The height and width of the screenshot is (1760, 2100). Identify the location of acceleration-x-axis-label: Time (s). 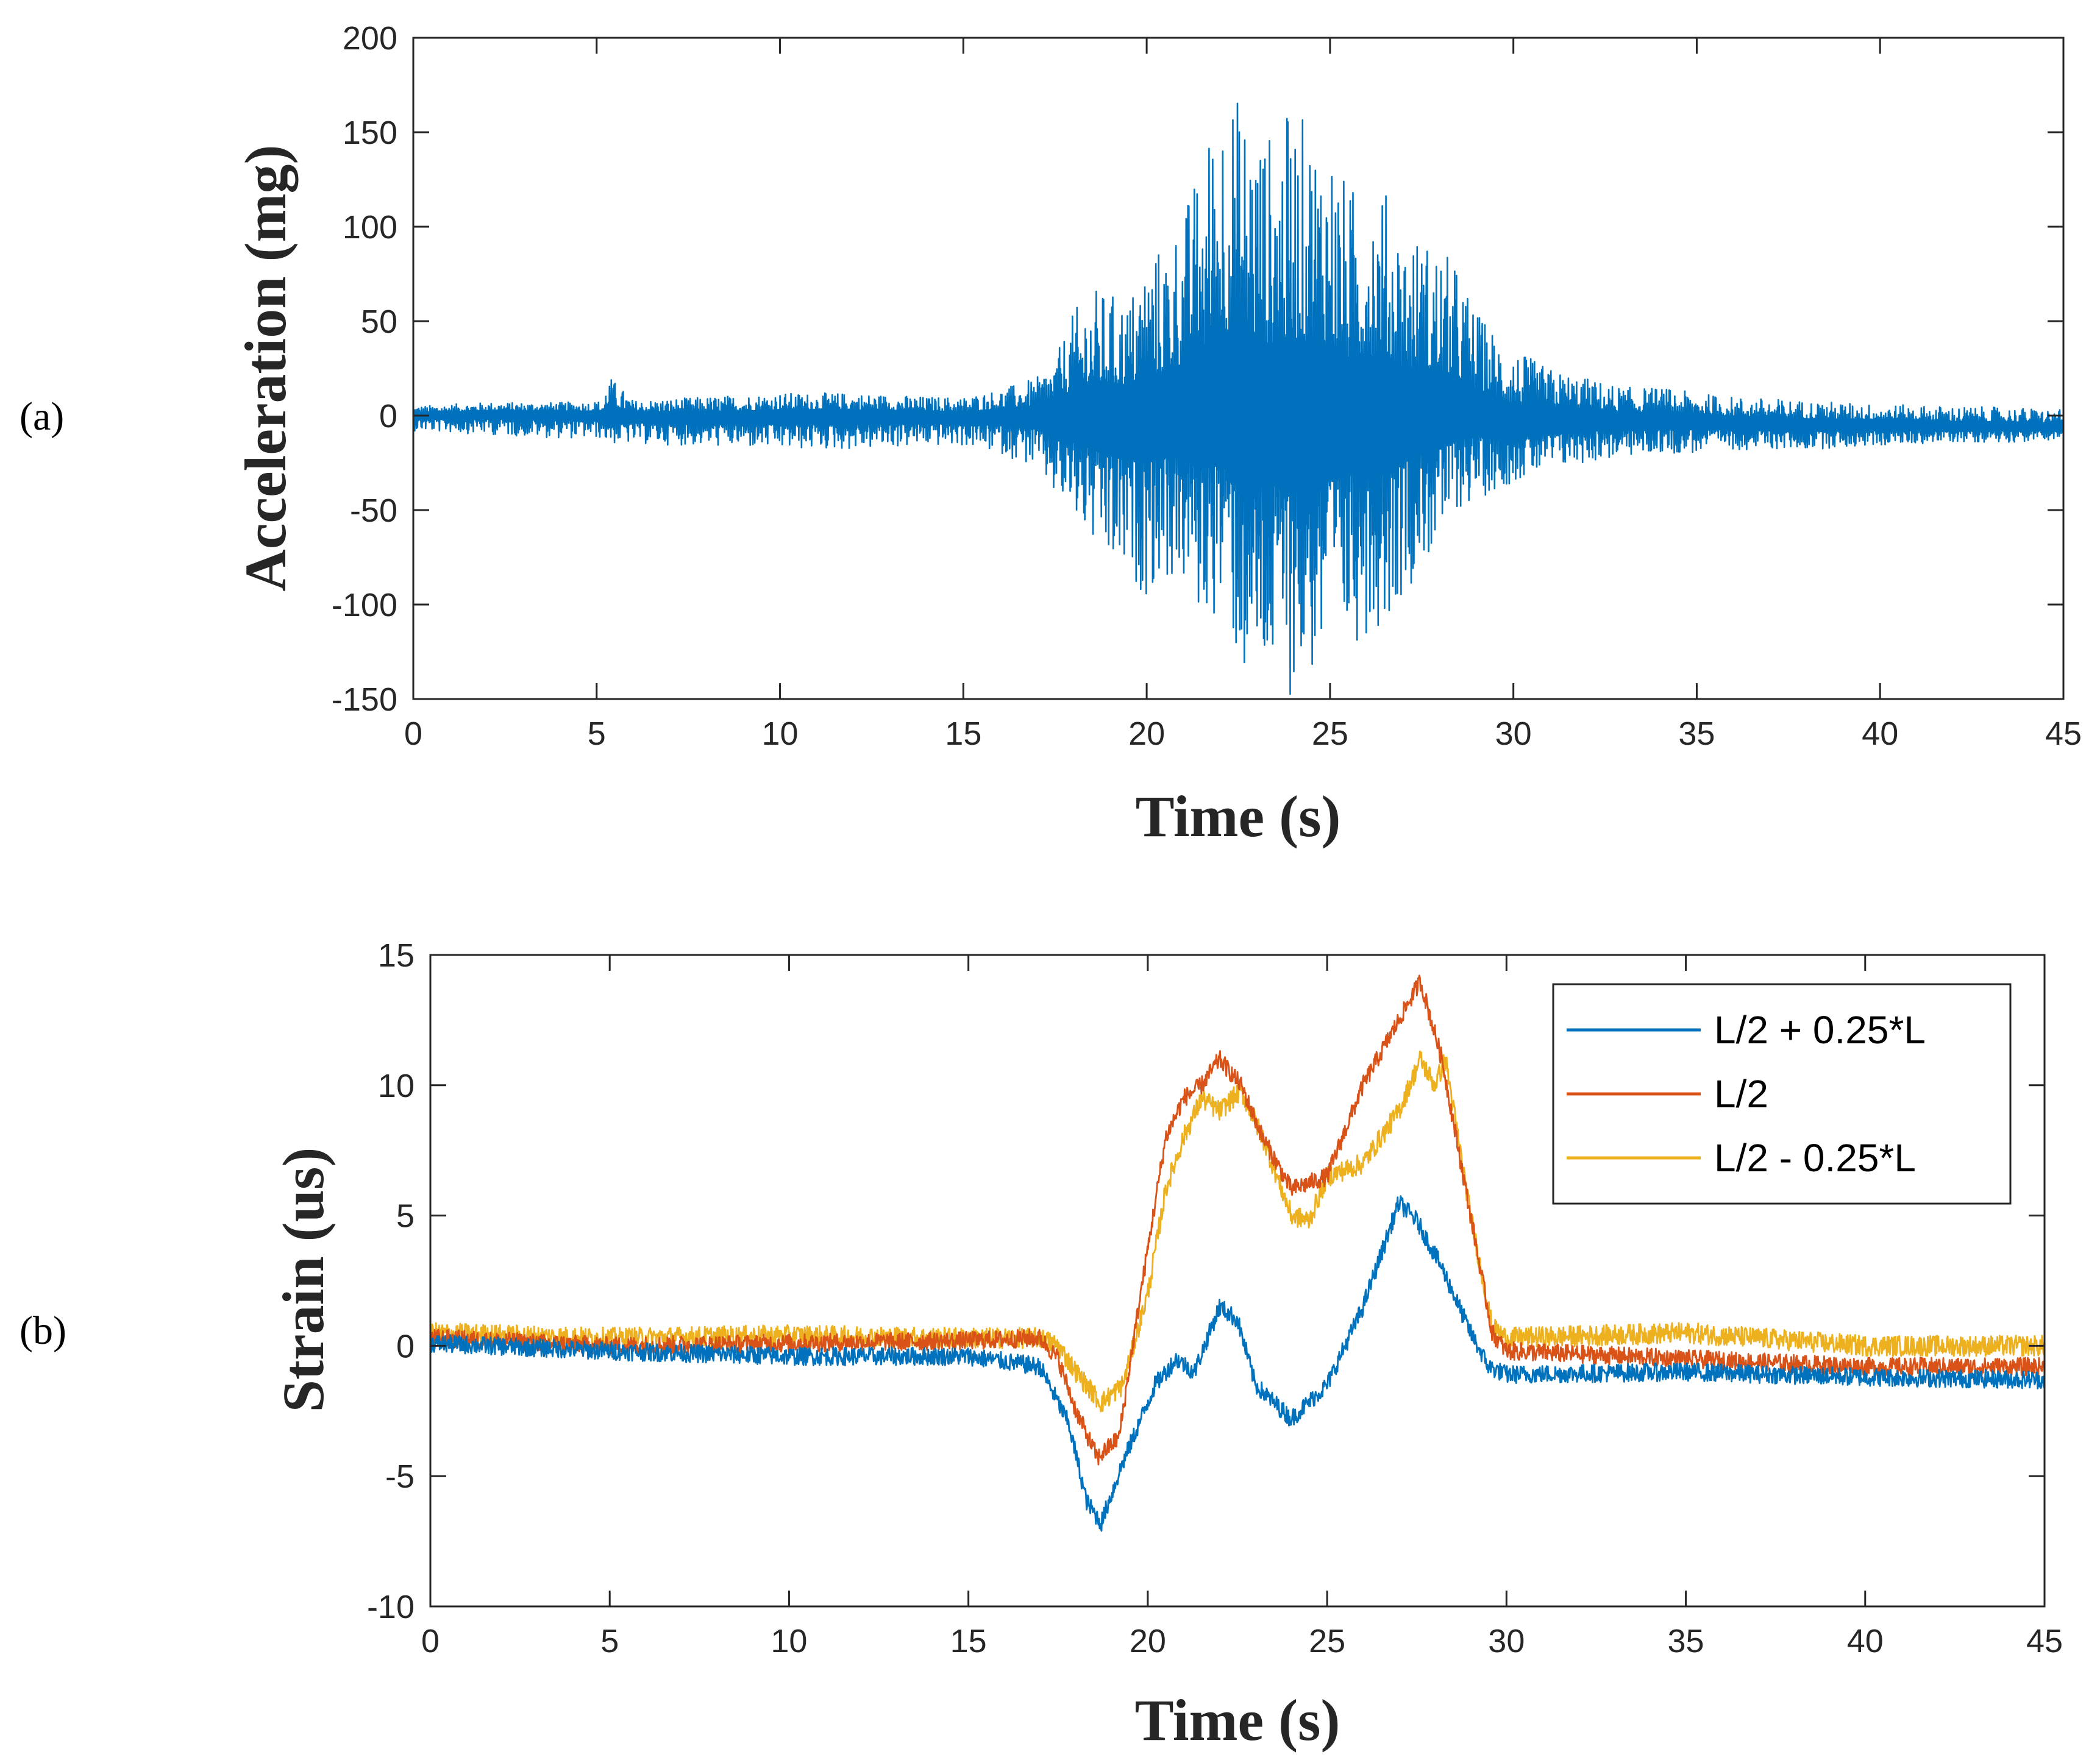
(1238, 816).